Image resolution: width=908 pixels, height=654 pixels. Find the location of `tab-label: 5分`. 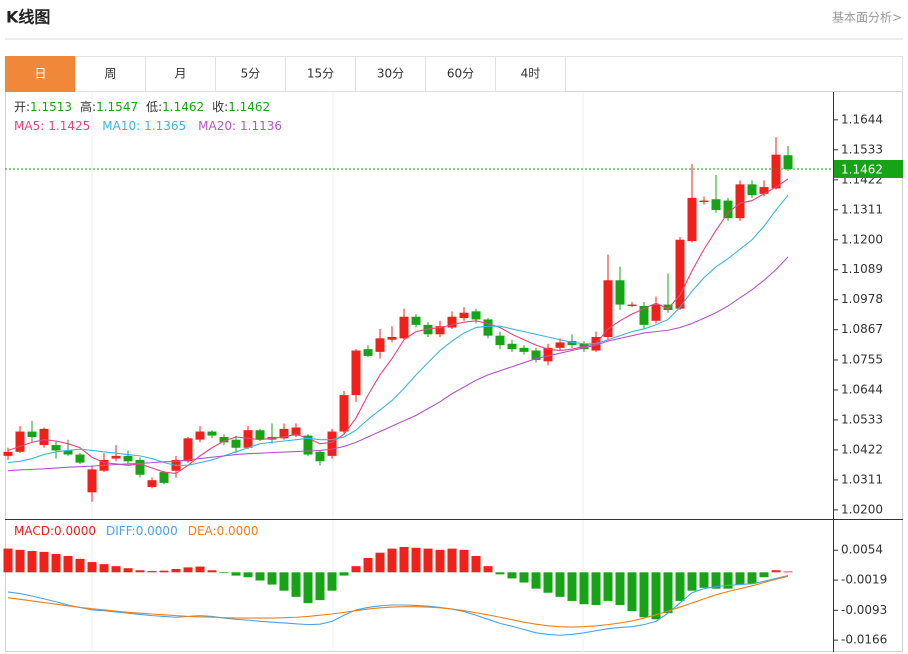

tab-label: 5分 is located at coordinates (251, 74).